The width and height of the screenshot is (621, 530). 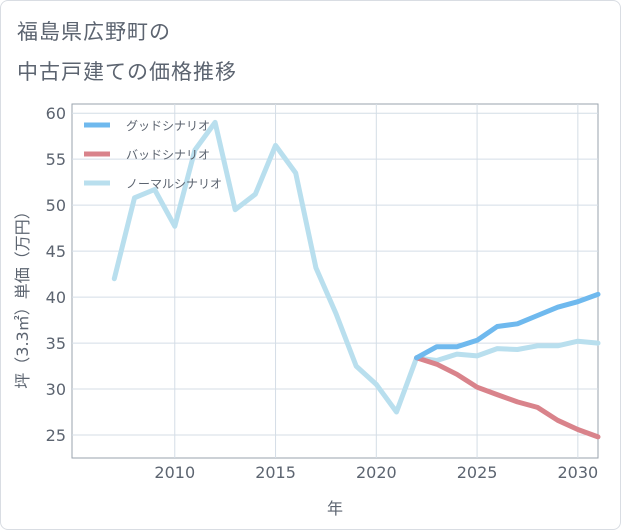 I want to click on x-axis-ticks: 2010 2015 2020 2025 2030, so click(x=376, y=472).